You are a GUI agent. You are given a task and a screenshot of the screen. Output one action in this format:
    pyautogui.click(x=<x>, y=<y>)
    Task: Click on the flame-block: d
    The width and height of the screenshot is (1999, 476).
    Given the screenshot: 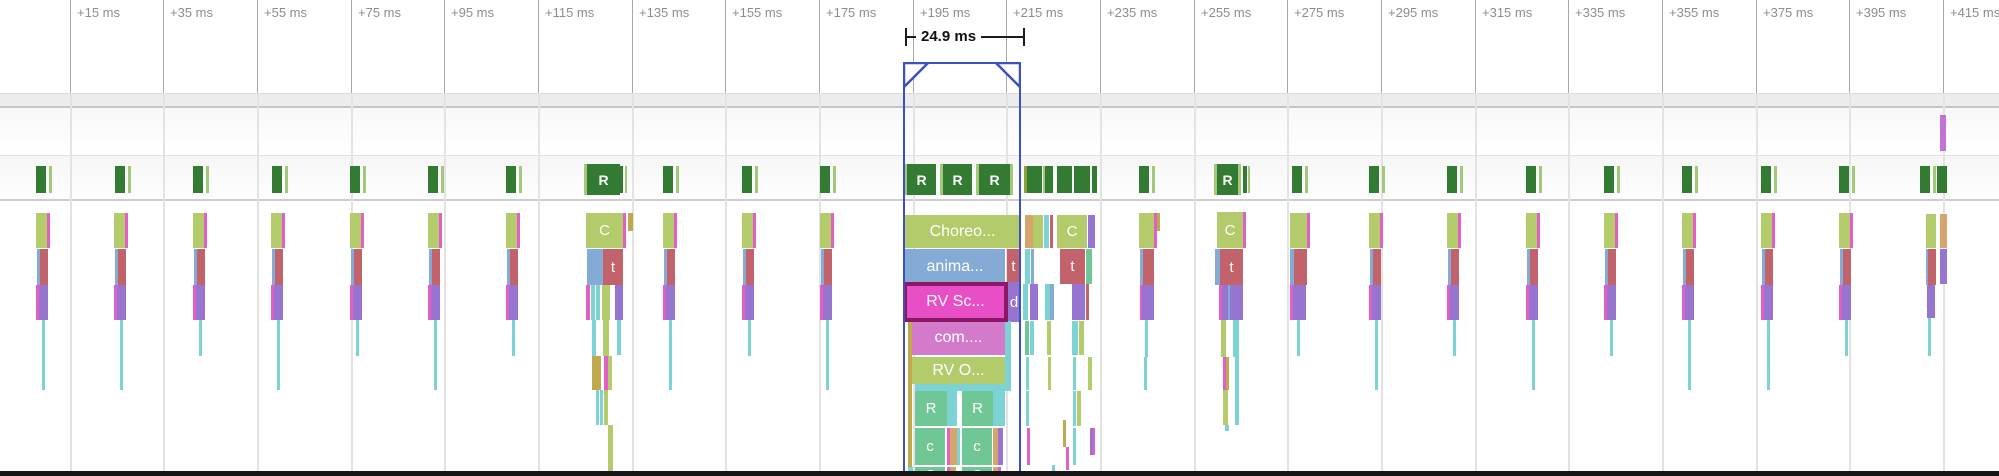 What is the action you would take?
    pyautogui.click(x=1014, y=302)
    